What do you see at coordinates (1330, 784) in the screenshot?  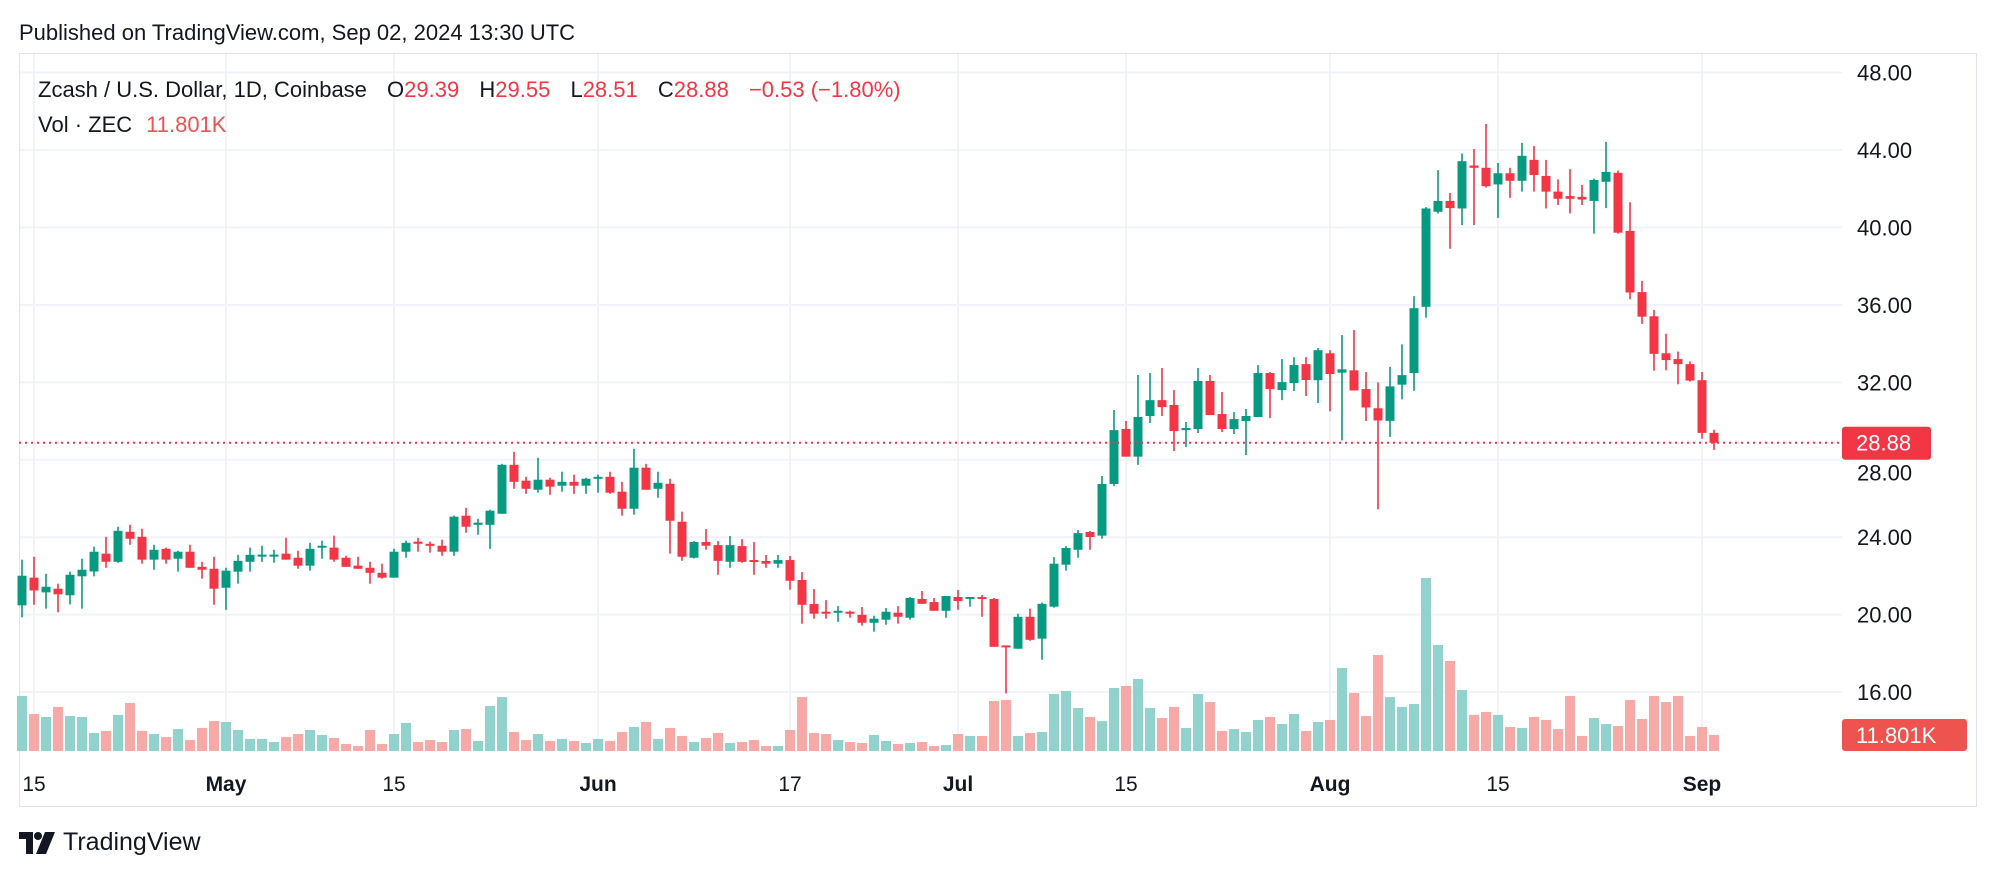 I see `time-tick-label: Aug` at bounding box center [1330, 784].